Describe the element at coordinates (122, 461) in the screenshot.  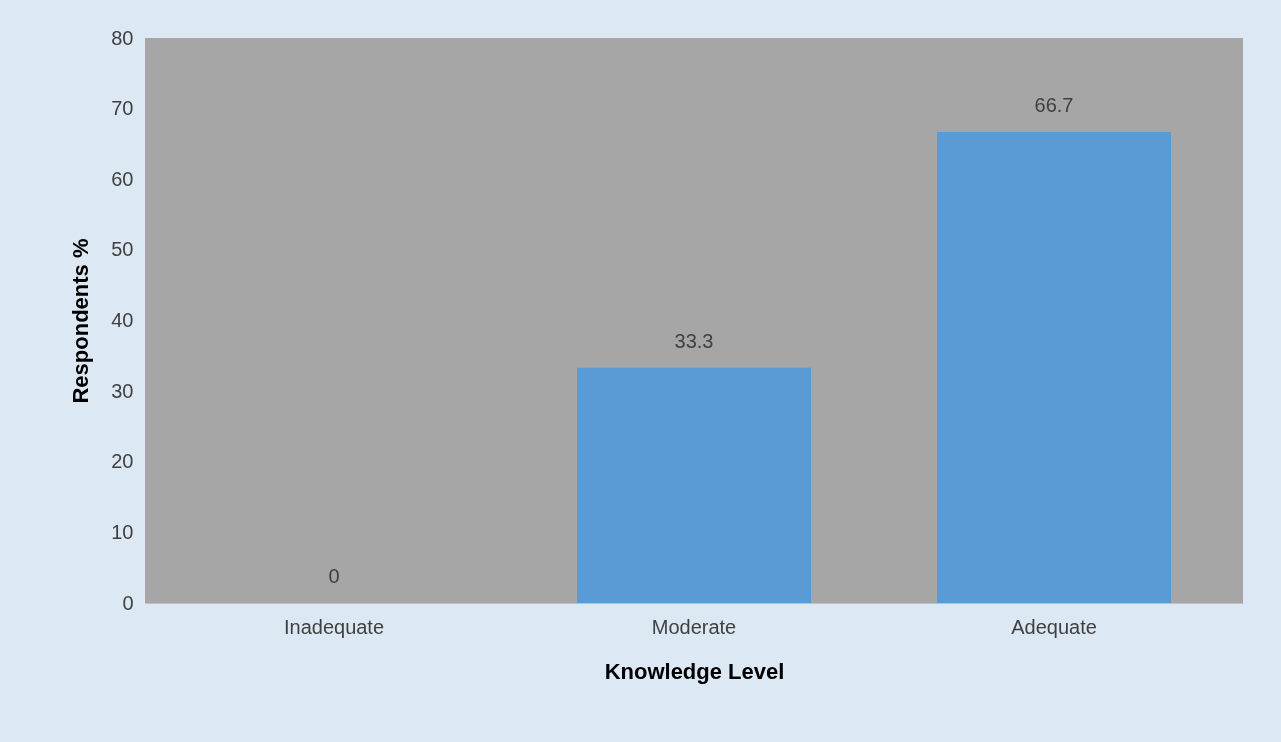
I see `y-tick-label: 20` at that location.